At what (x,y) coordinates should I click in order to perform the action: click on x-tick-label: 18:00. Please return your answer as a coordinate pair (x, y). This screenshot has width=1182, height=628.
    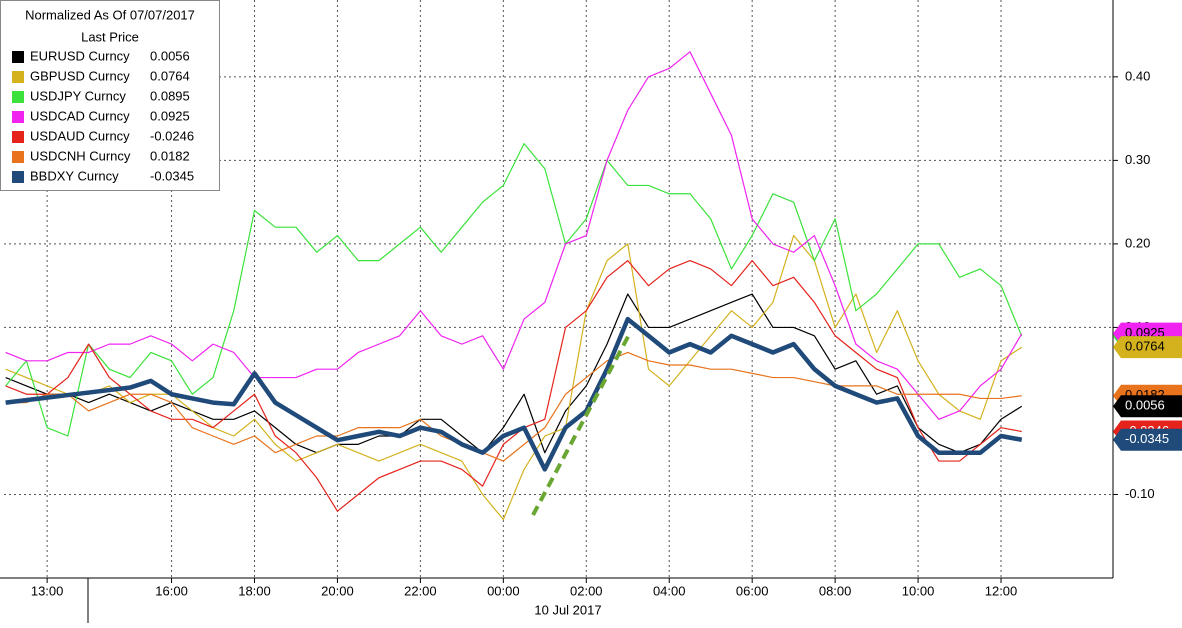
    Looking at the image, I should click on (254, 590).